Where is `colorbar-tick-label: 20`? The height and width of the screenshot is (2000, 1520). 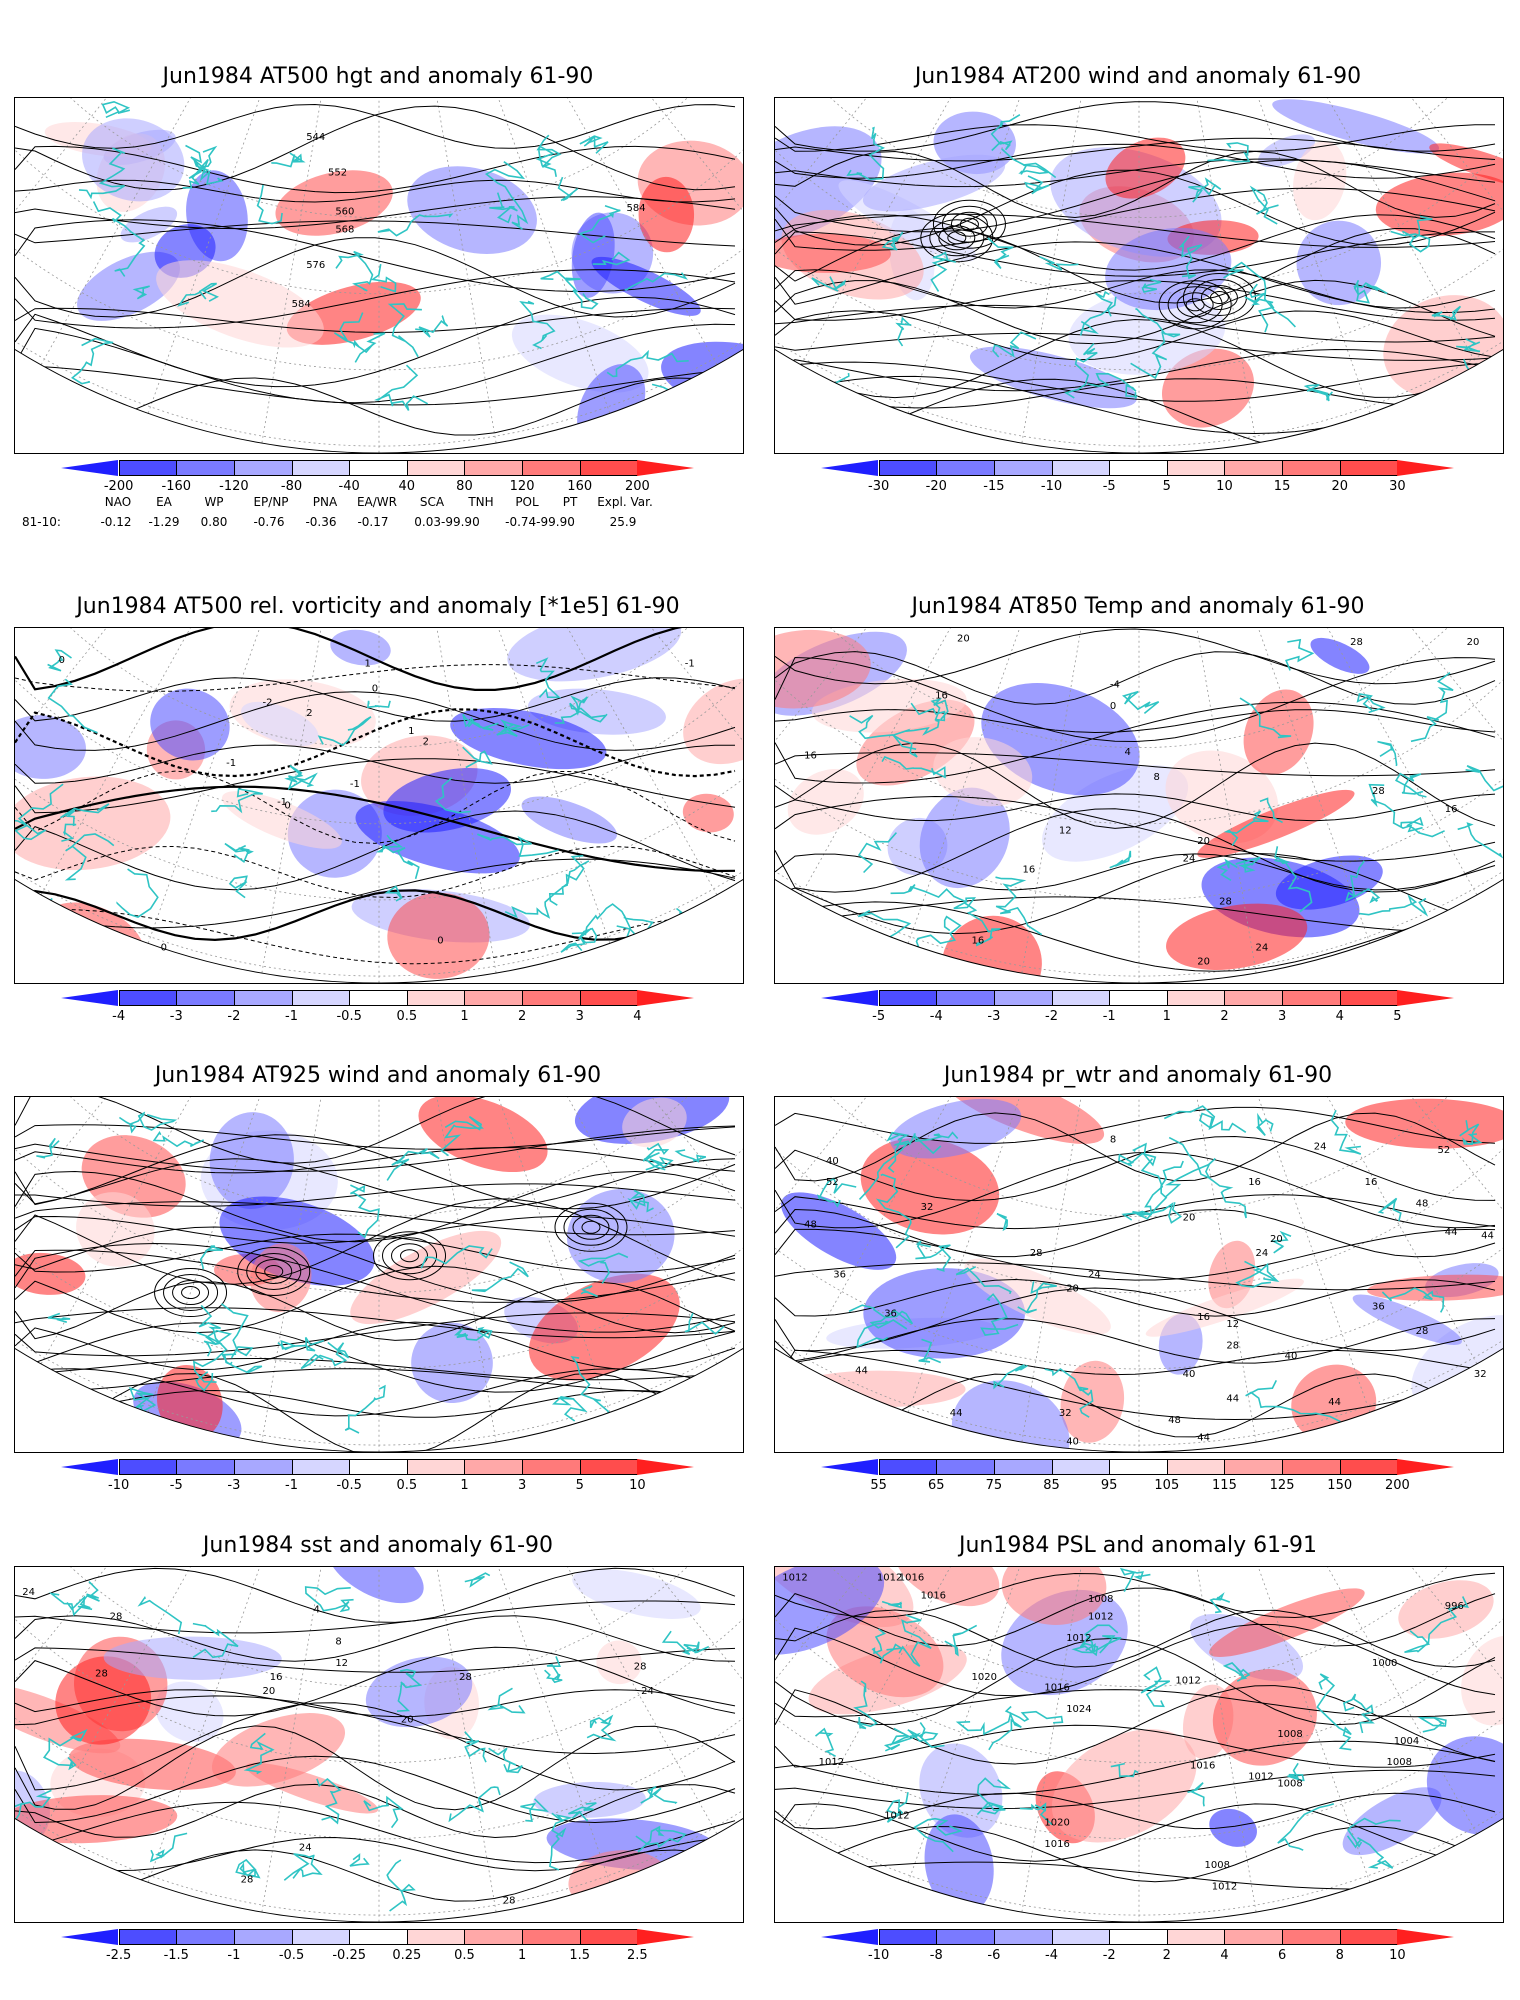
colorbar-tick-label: 20 is located at coordinates (1339, 486).